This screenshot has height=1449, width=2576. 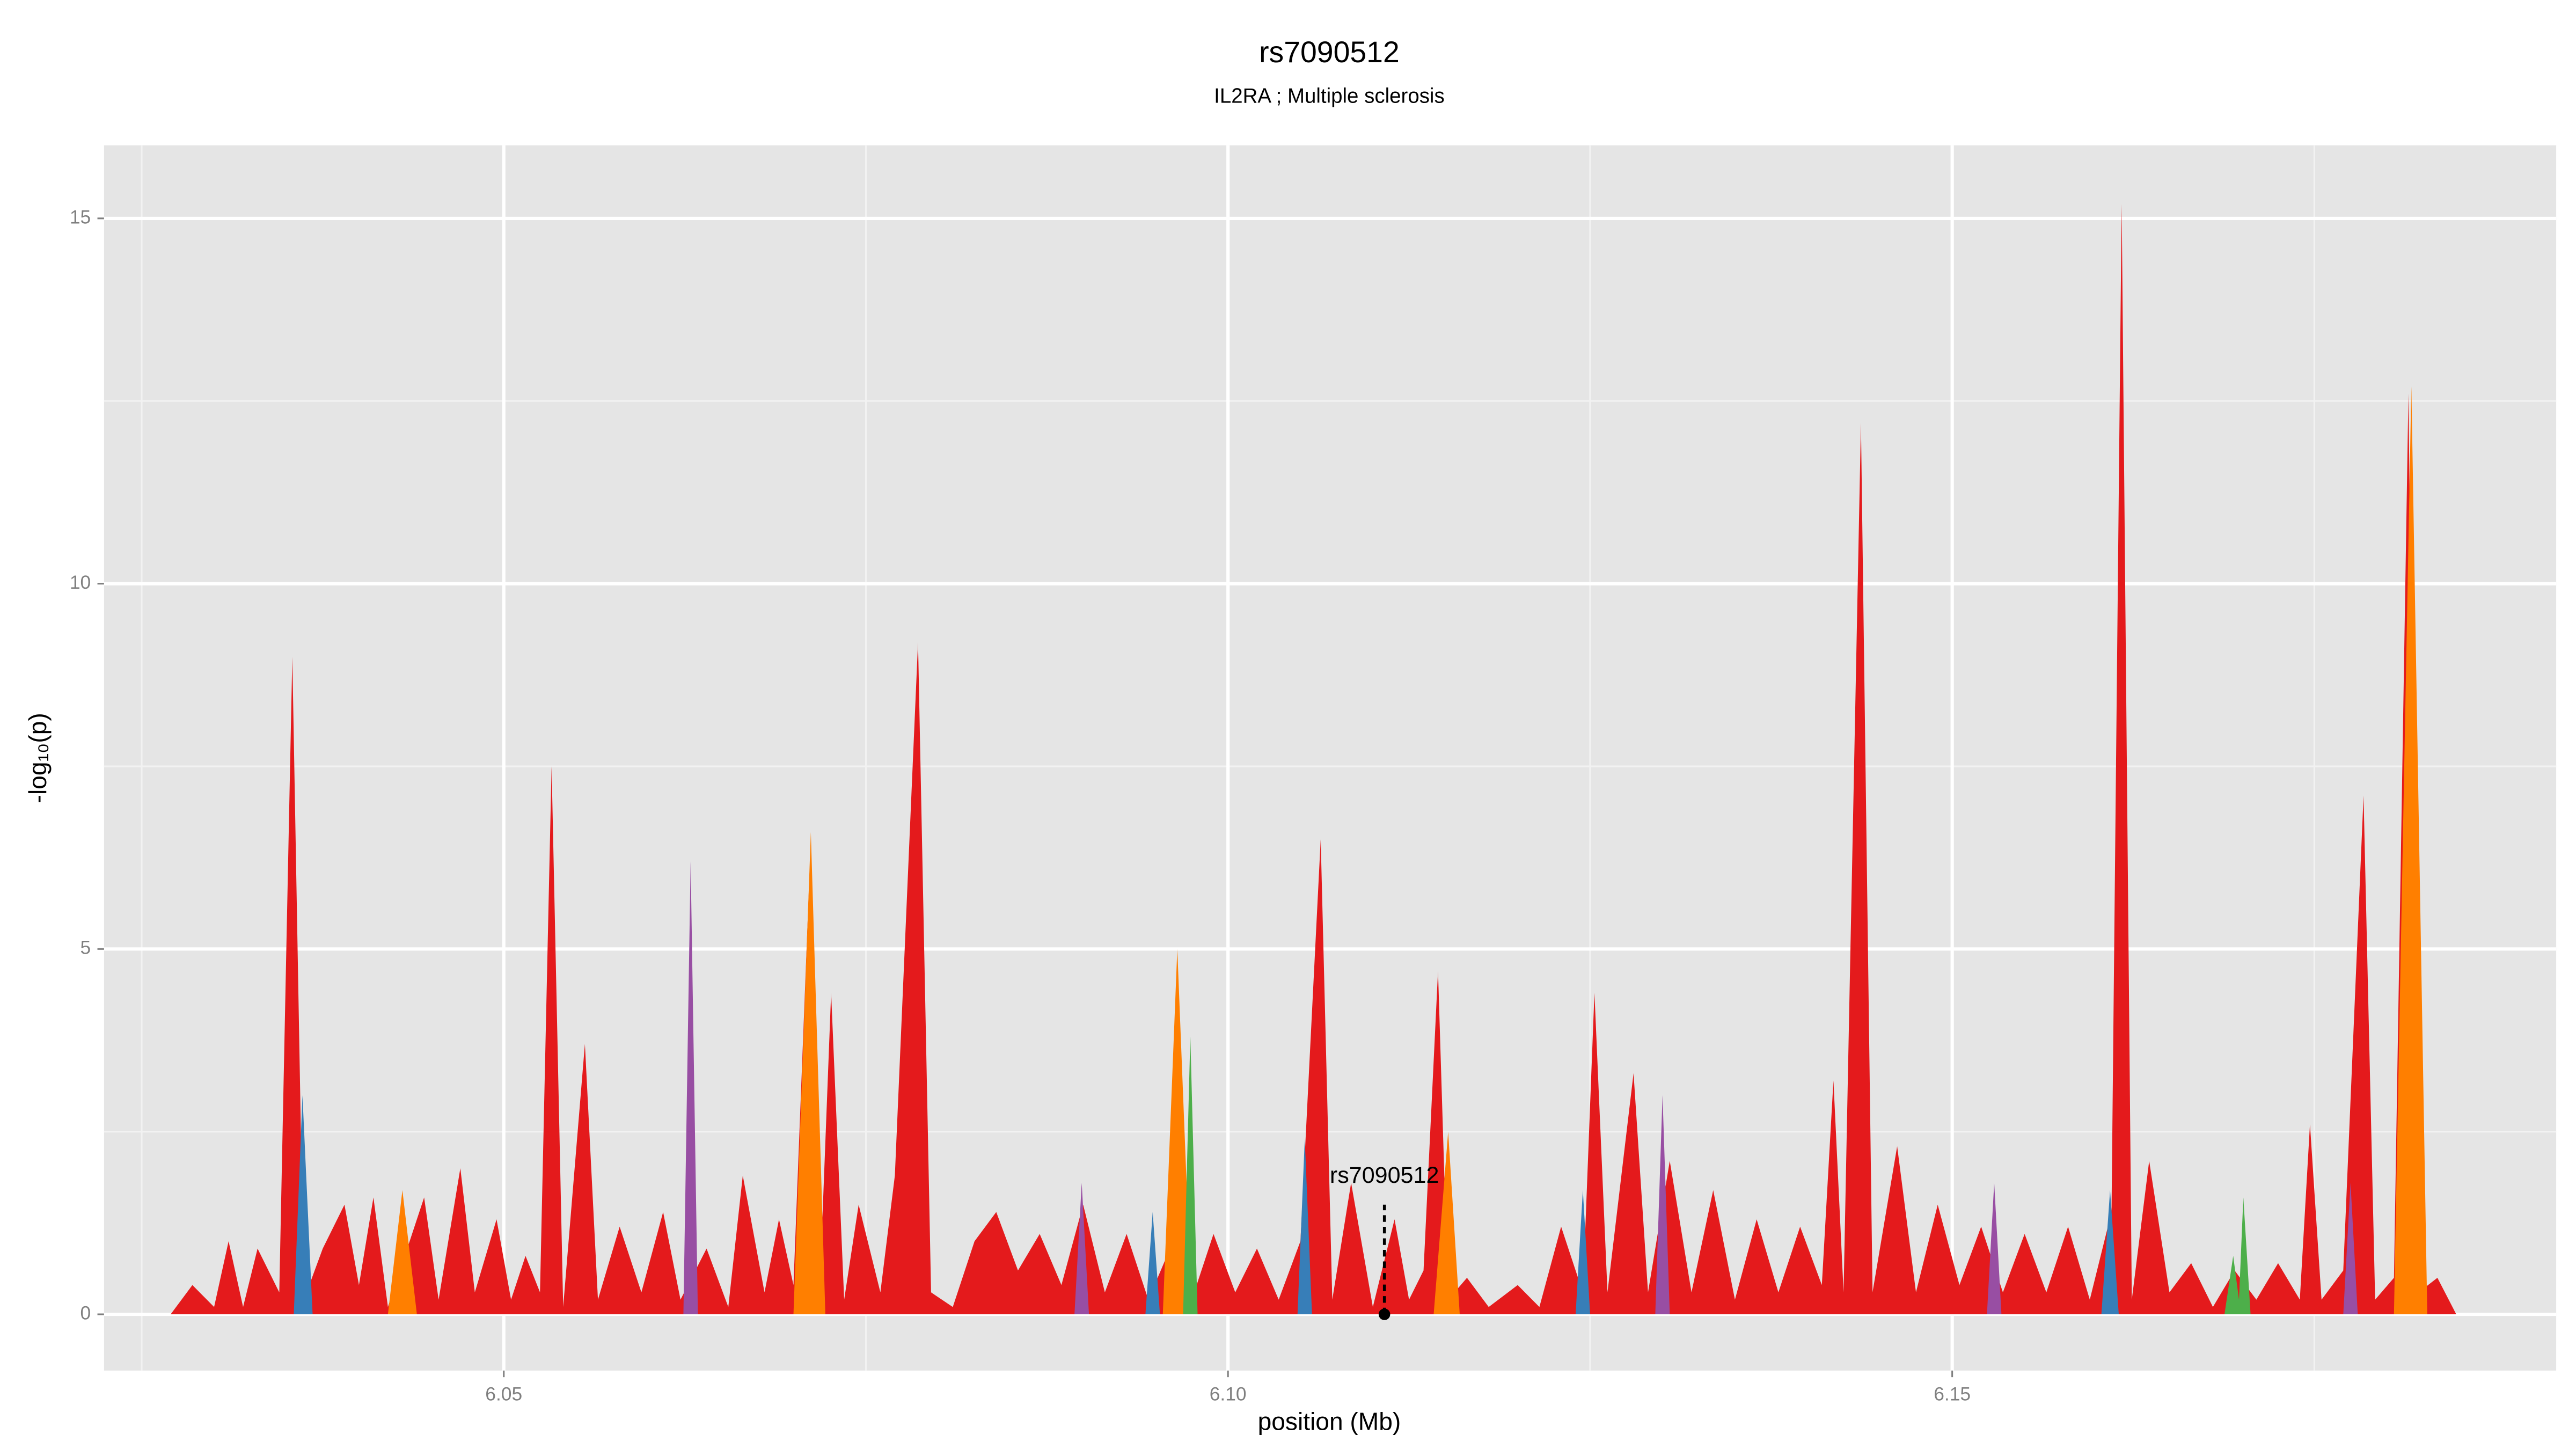 What do you see at coordinates (38, 758) in the screenshot?
I see `y-axis-label: -log₁₀(p)` at bounding box center [38, 758].